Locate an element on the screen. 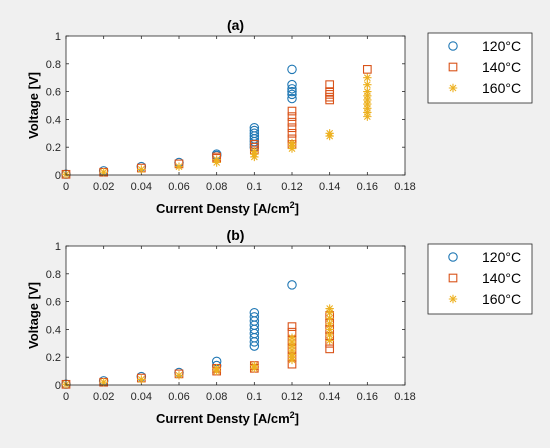 Image resolution: width=550 pixels, height=448 pixels. chart-title: (b) is located at coordinates (236, 235).